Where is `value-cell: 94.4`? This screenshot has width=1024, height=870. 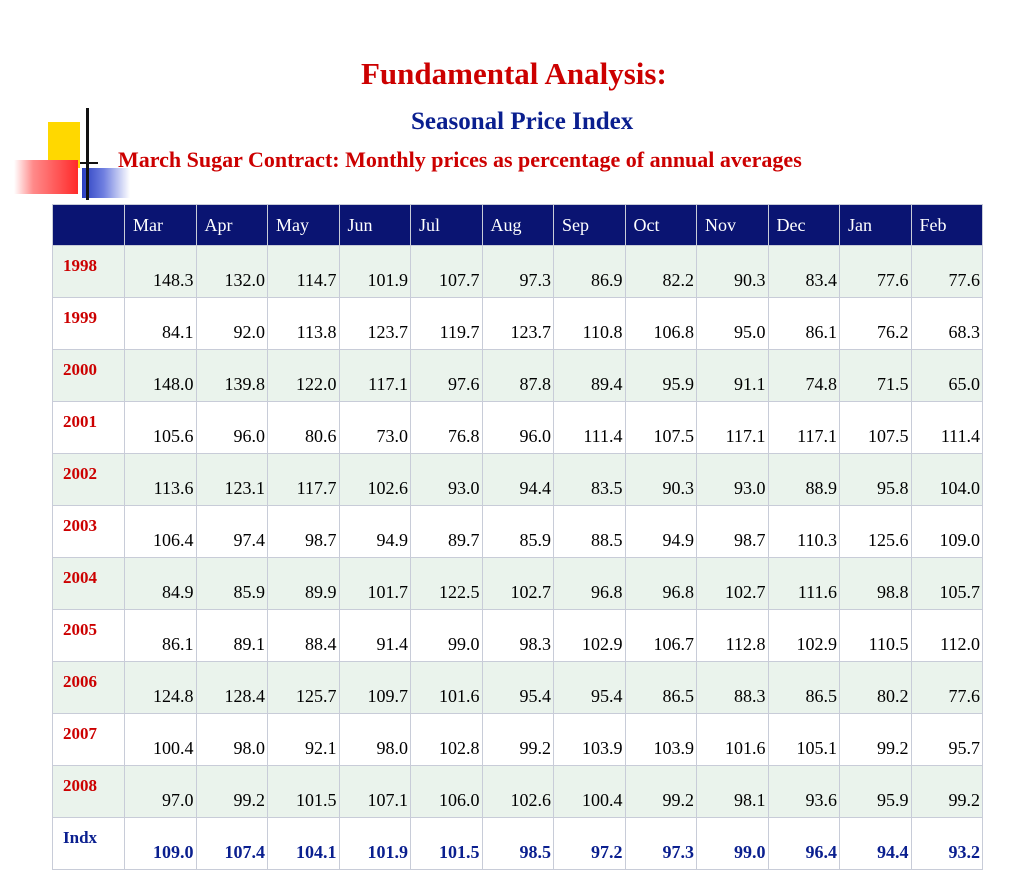 value-cell: 94.4 is located at coordinates (517, 479).